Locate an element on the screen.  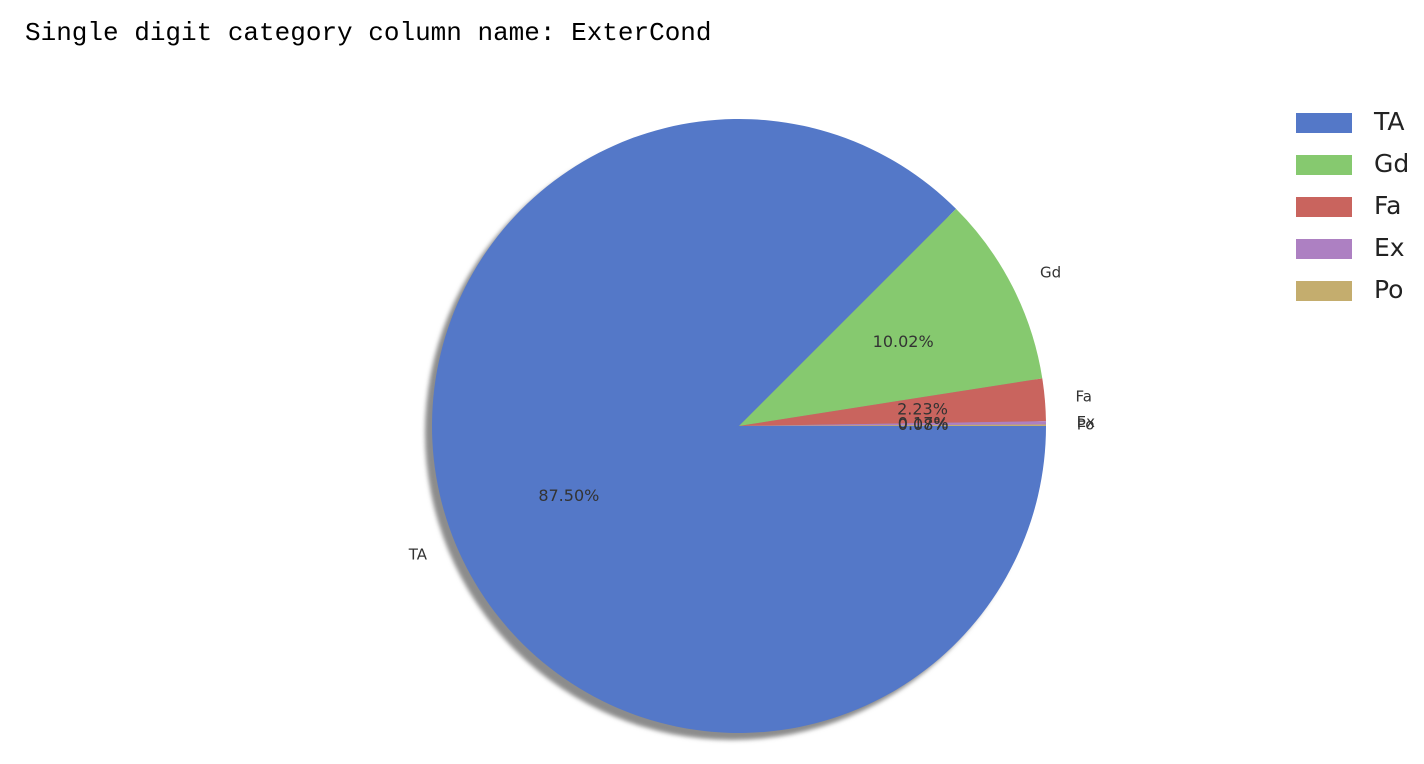
legend-swatch-gd is located at coordinates (1324, 165).